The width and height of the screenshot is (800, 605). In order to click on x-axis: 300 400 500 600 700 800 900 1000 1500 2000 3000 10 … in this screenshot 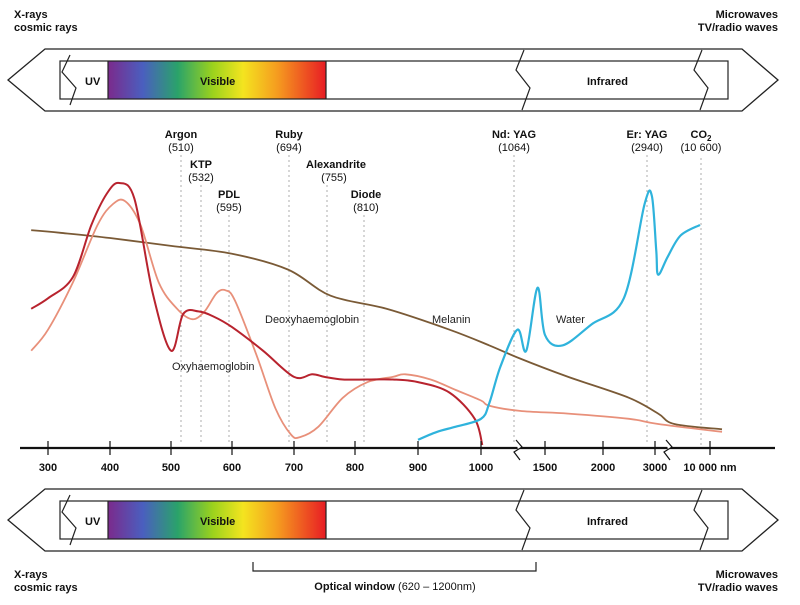, I will do `click(397, 456)`.